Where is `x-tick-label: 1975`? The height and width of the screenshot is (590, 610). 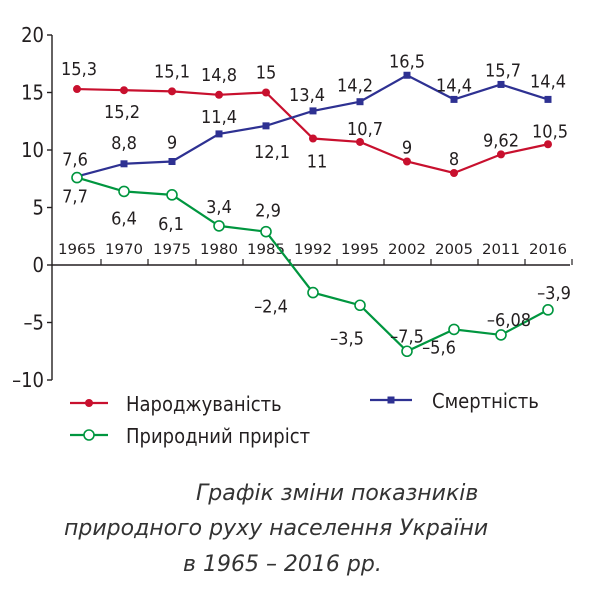
x-tick-label: 1975 is located at coordinates (172, 250).